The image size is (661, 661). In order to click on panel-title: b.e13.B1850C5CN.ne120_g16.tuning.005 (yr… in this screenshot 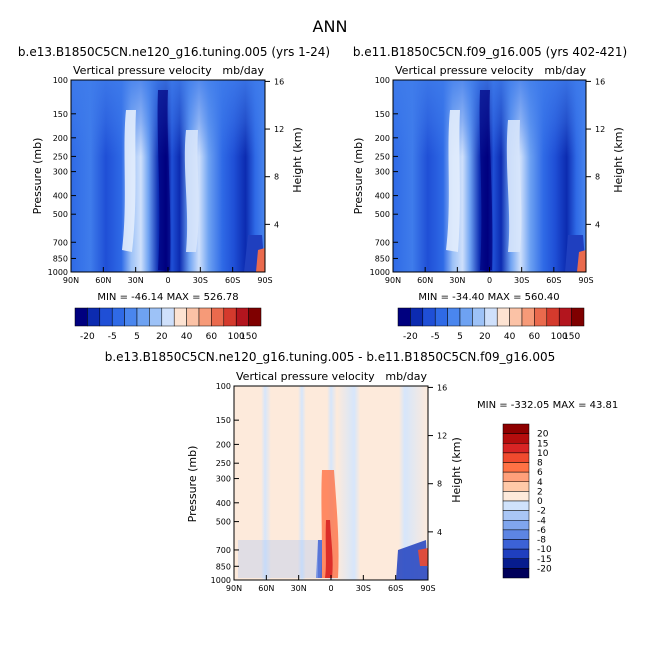, I will do `click(174, 52)`.